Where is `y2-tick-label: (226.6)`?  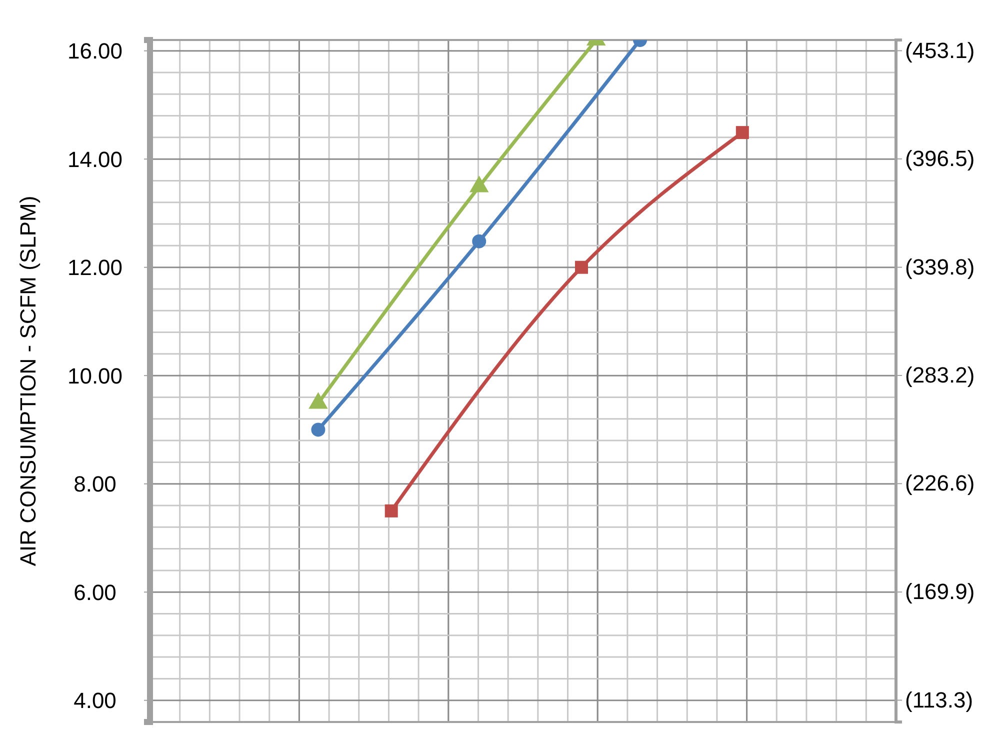 y2-tick-label: (226.6) is located at coordinates (940, 483).